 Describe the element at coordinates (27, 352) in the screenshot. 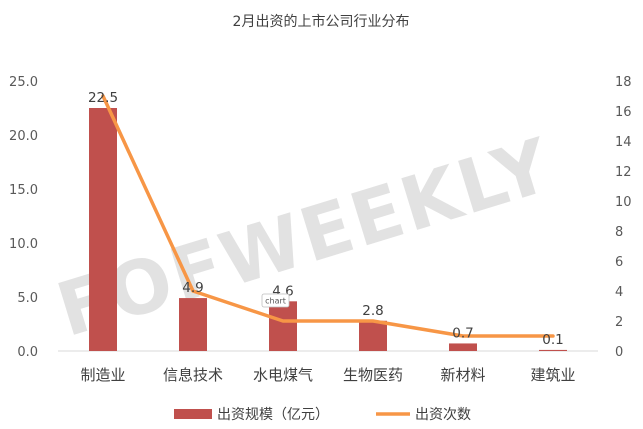

I see `left-tick-label: 0.0` at that location.